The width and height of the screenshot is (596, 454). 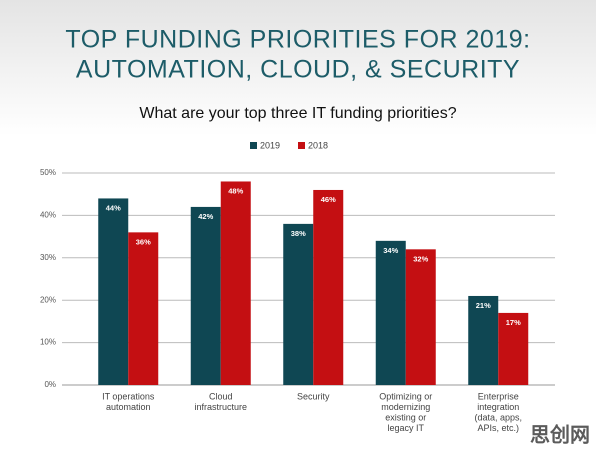 I want to click on x-tick-label: APIs, etc.), so click(x=498, y=428).